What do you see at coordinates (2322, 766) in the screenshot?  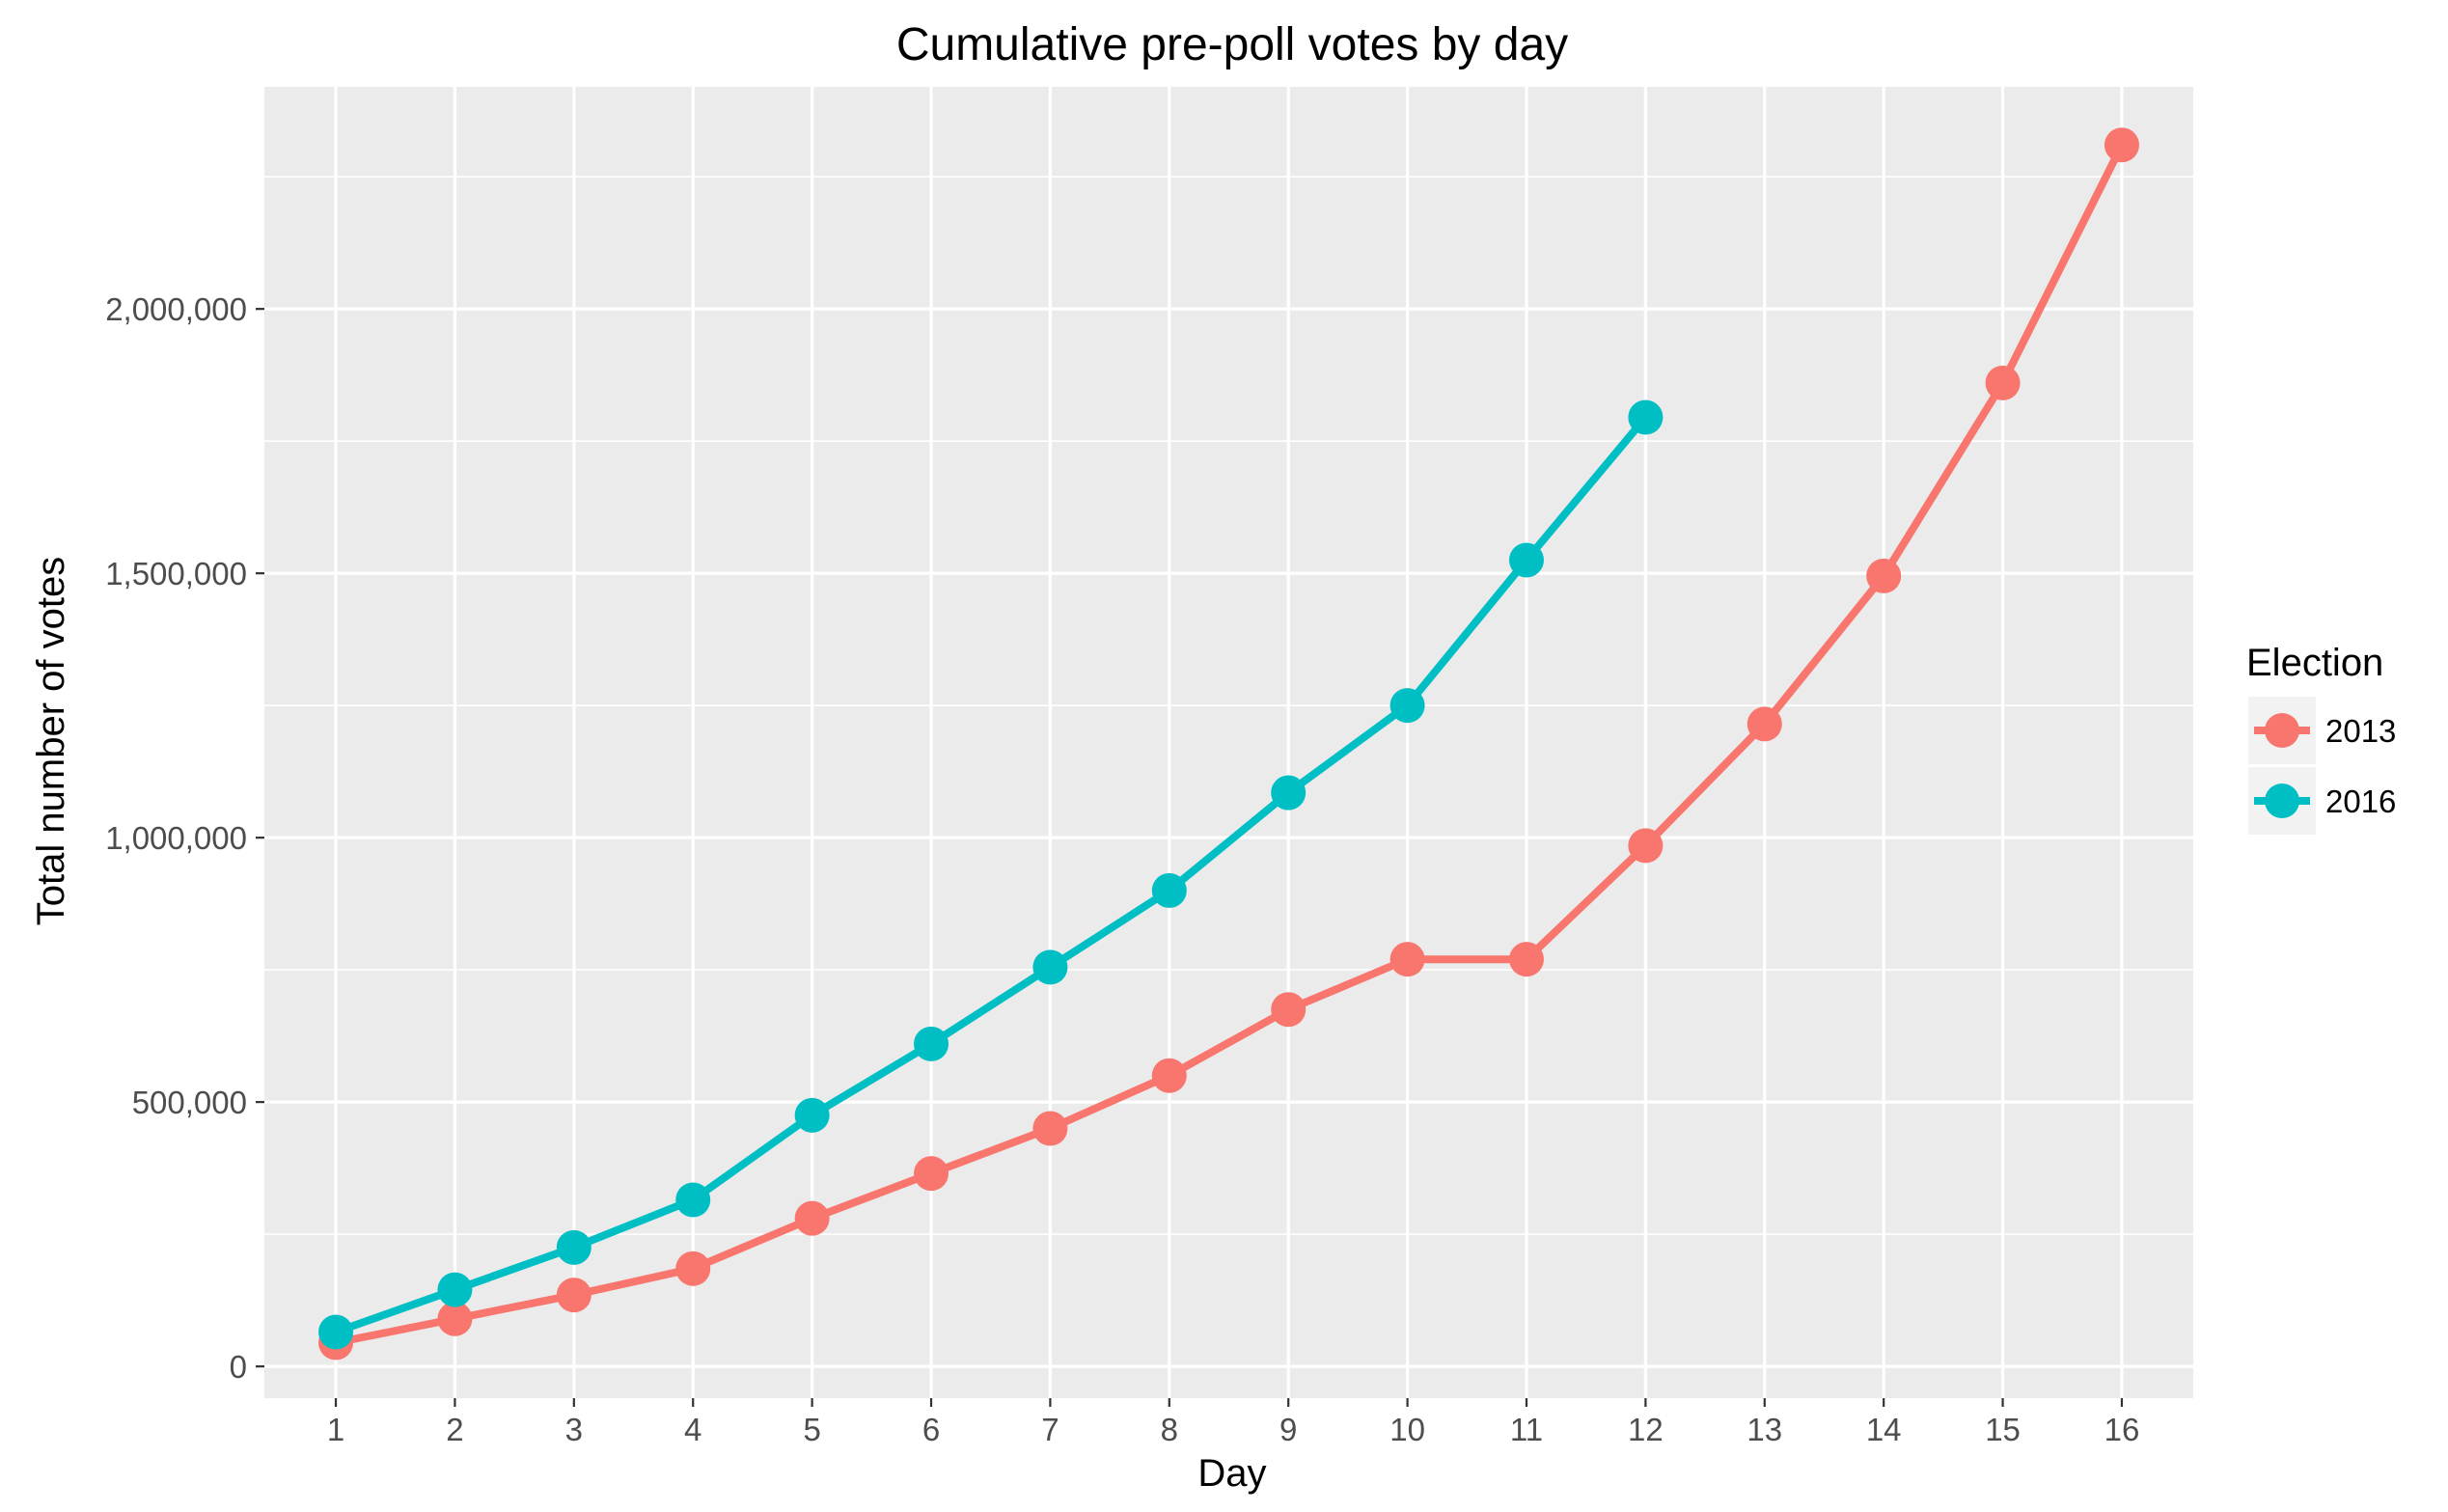 I see `legend-items: 2013 2016` at bounding box center [2322, 766].